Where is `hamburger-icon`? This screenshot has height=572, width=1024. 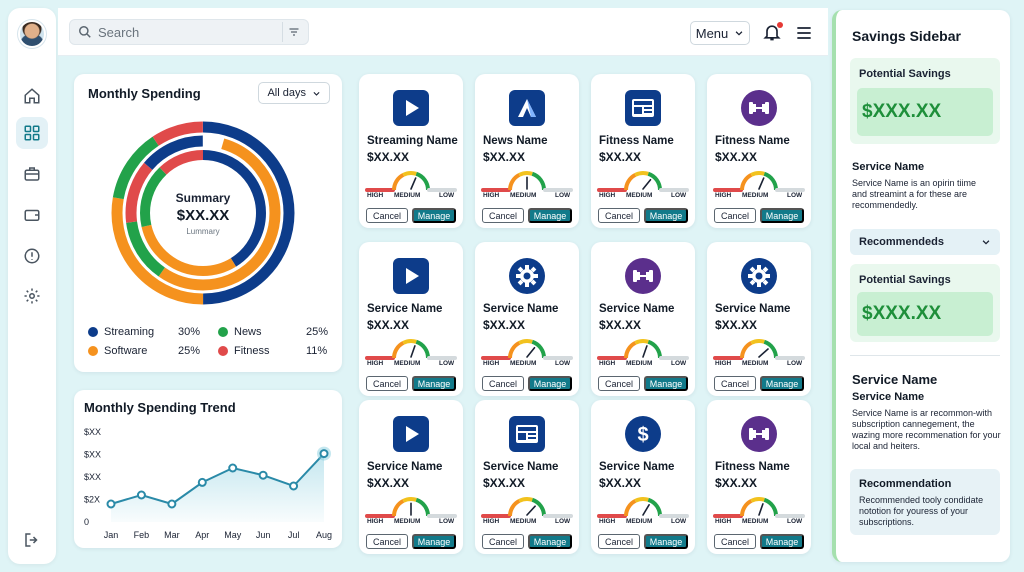 hamburger-icon is located at coordinates (804, 33).